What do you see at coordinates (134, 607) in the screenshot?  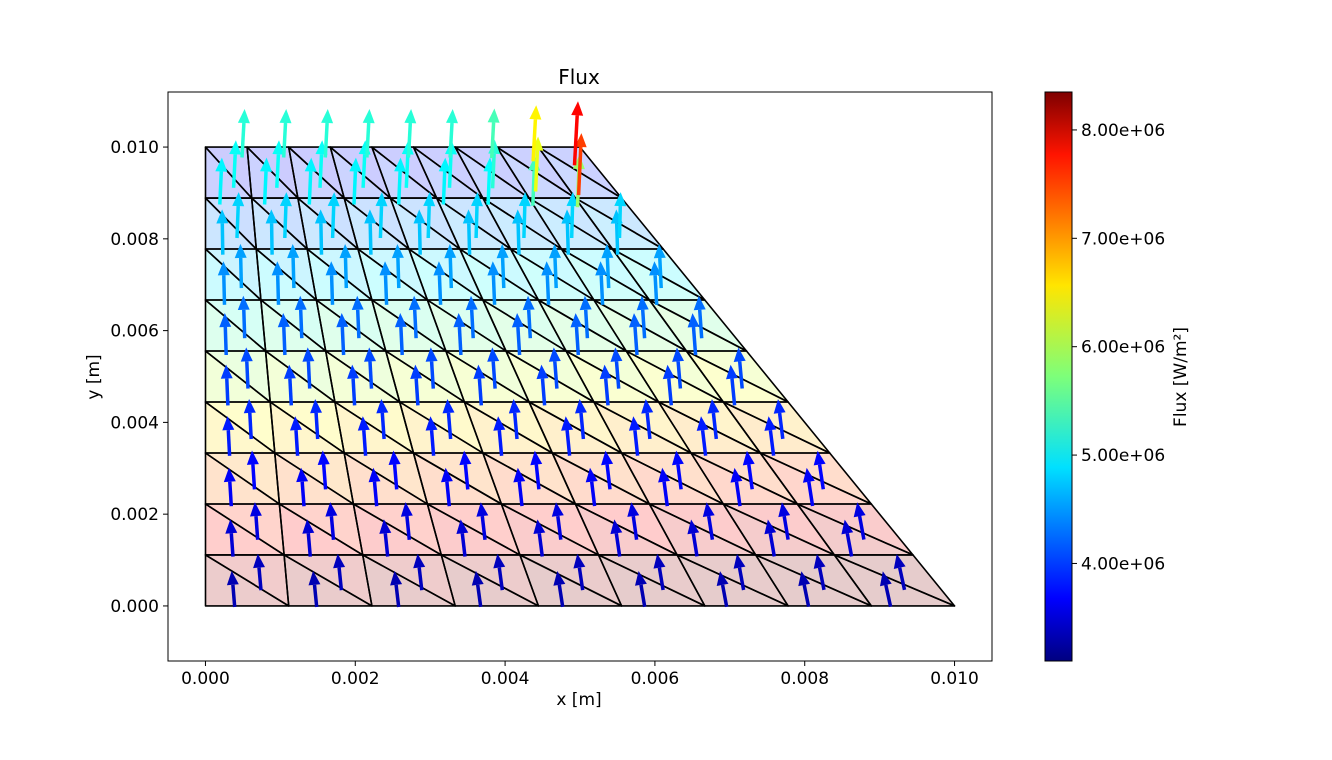 I see `y-tick-label: 0.000` at bounding box center [134, 607].